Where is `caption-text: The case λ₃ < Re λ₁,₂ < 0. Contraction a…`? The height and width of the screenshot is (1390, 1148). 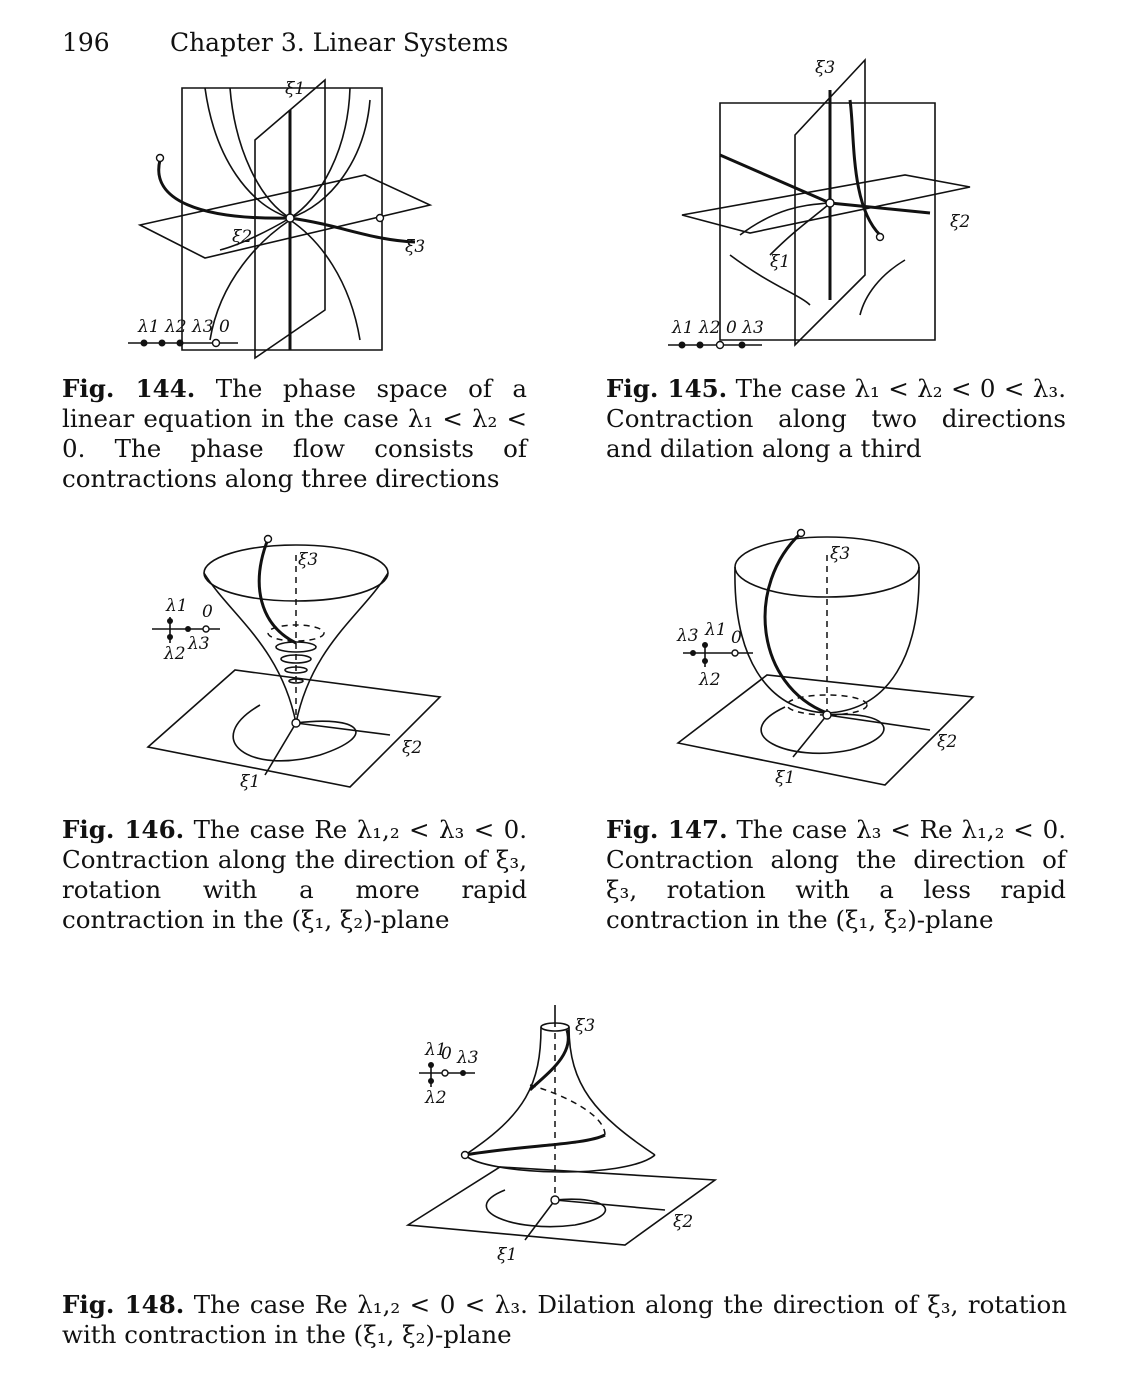 caption-text: The case λ₃ < Re λ₁,₂ < 0. Contraction a… is located at coordinates (836, 874).